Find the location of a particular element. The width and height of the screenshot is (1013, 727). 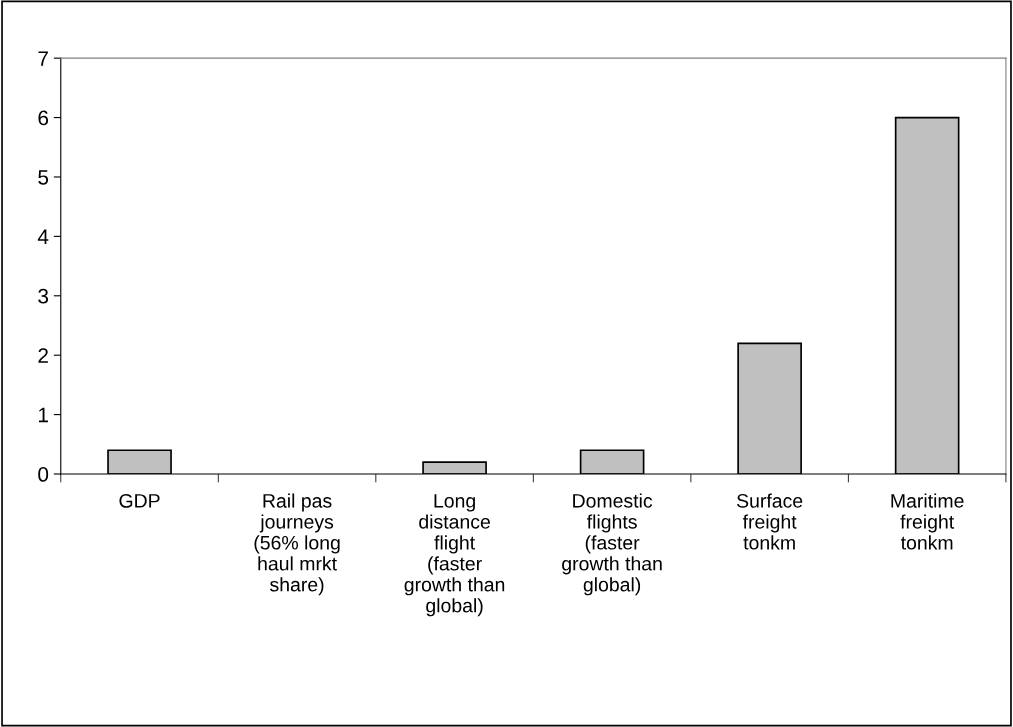

x-tick-label: Maritime freight tonkm is located at coordinates (927, 521).